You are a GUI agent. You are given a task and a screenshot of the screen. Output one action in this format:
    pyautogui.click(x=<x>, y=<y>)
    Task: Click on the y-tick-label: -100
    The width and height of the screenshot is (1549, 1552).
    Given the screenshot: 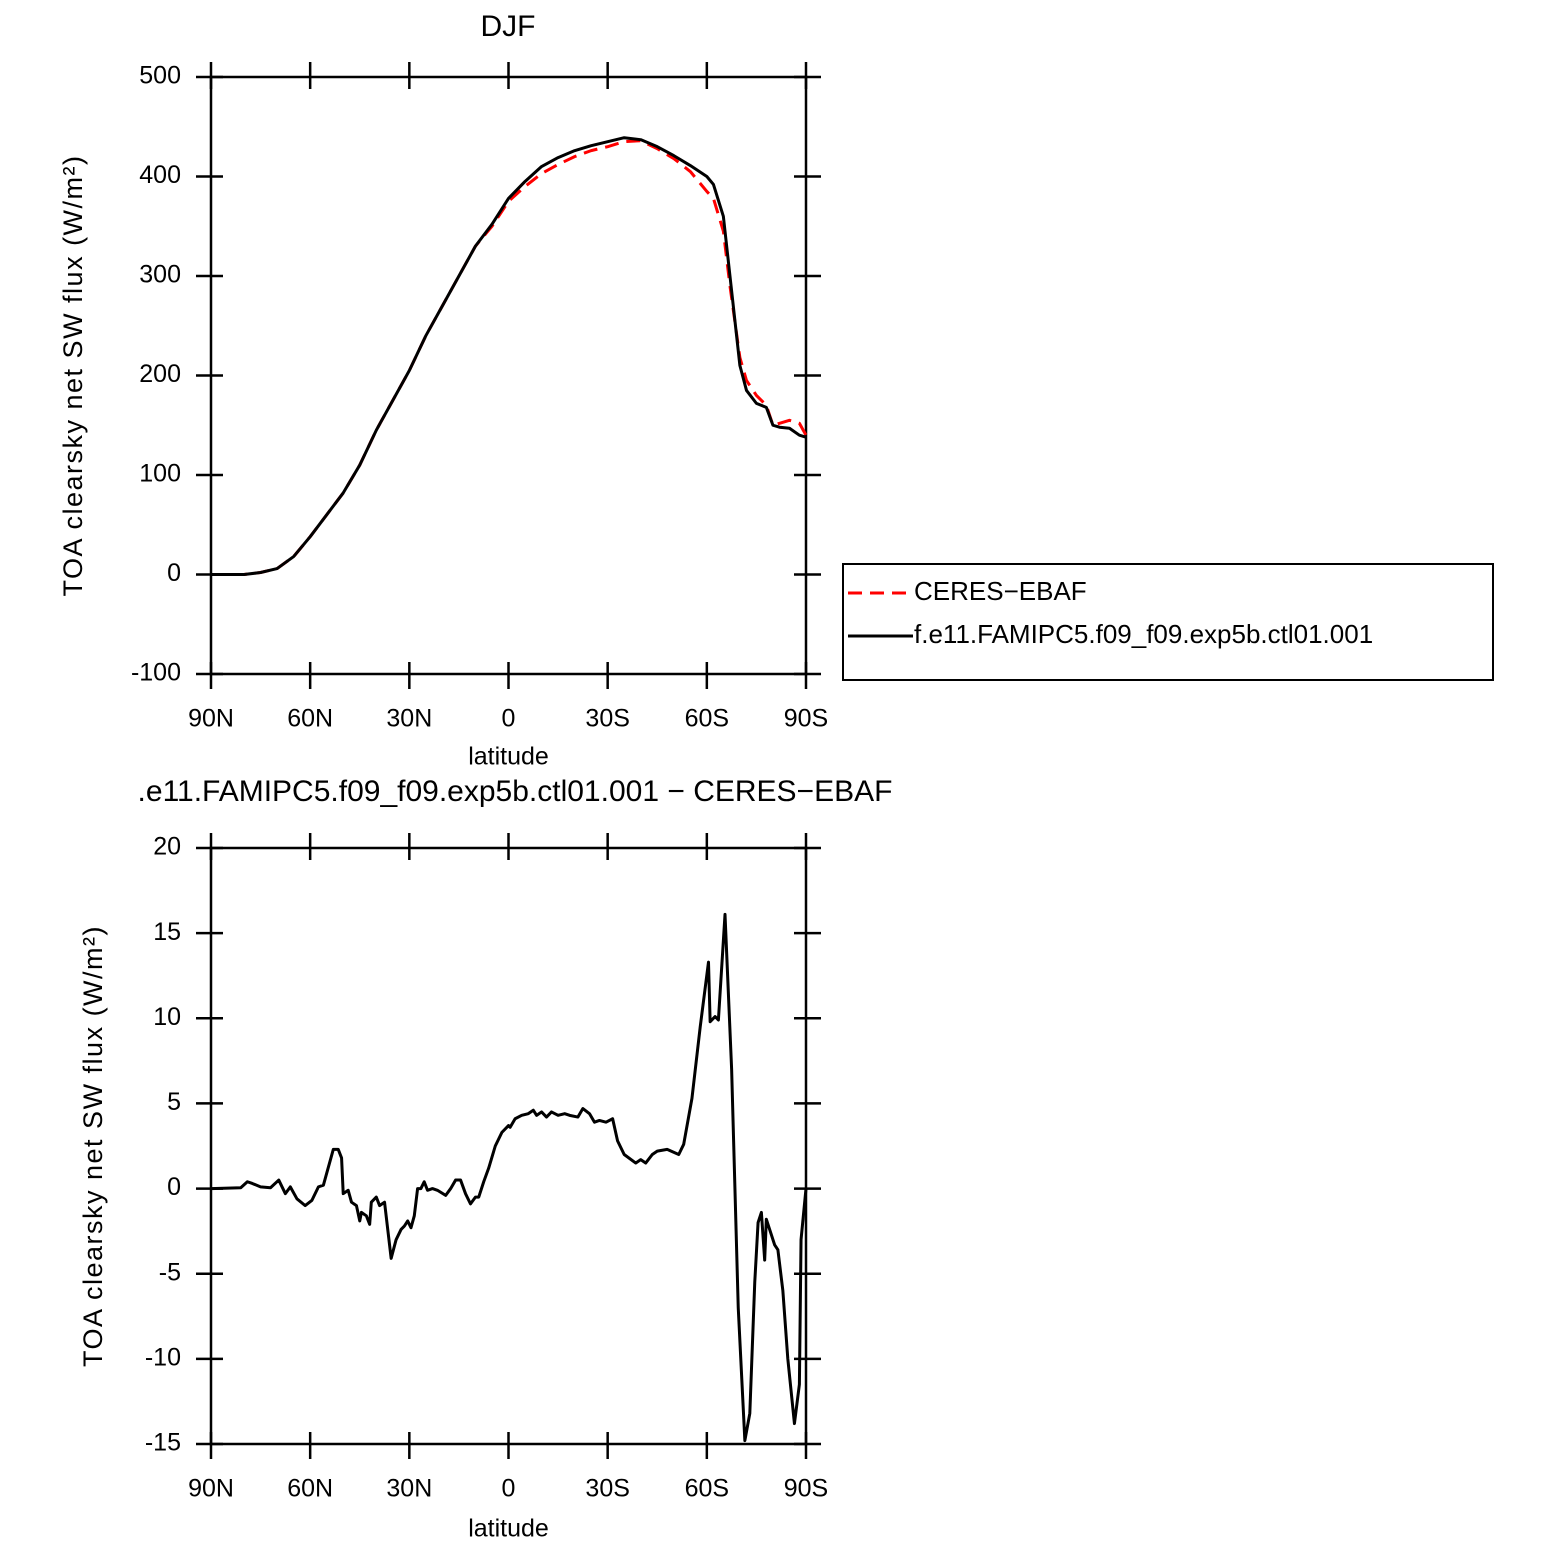 What is the action you would take?
    pyautogui.click(x=156, y=673)
    